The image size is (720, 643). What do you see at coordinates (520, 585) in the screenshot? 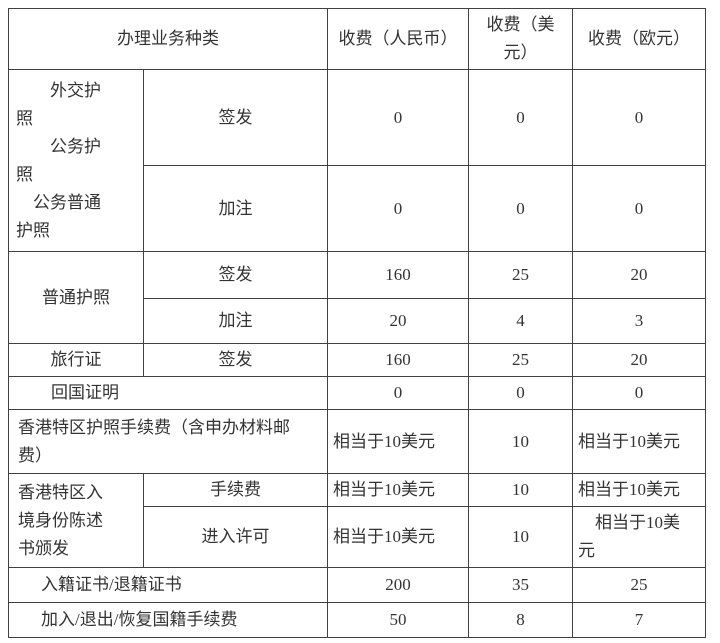
I see `fee-usd-cell: 35` at bounding box center [520, 585].